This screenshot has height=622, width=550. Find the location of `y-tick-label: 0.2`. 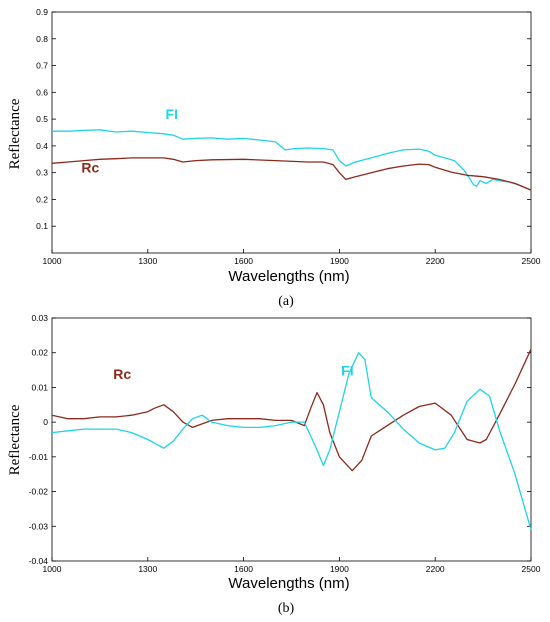

y-tick-label: 0.2 is located at coordinates (42, 199).